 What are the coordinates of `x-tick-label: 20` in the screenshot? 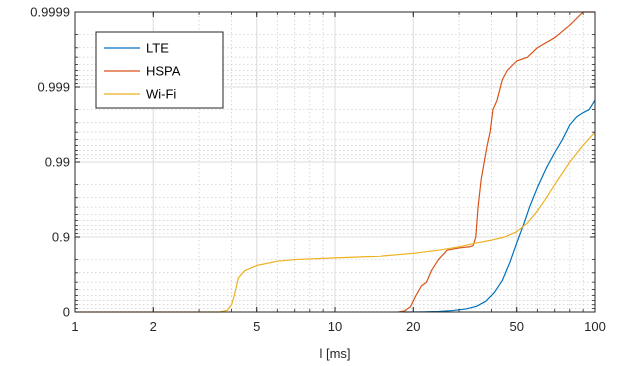 It's located at (413, 326).